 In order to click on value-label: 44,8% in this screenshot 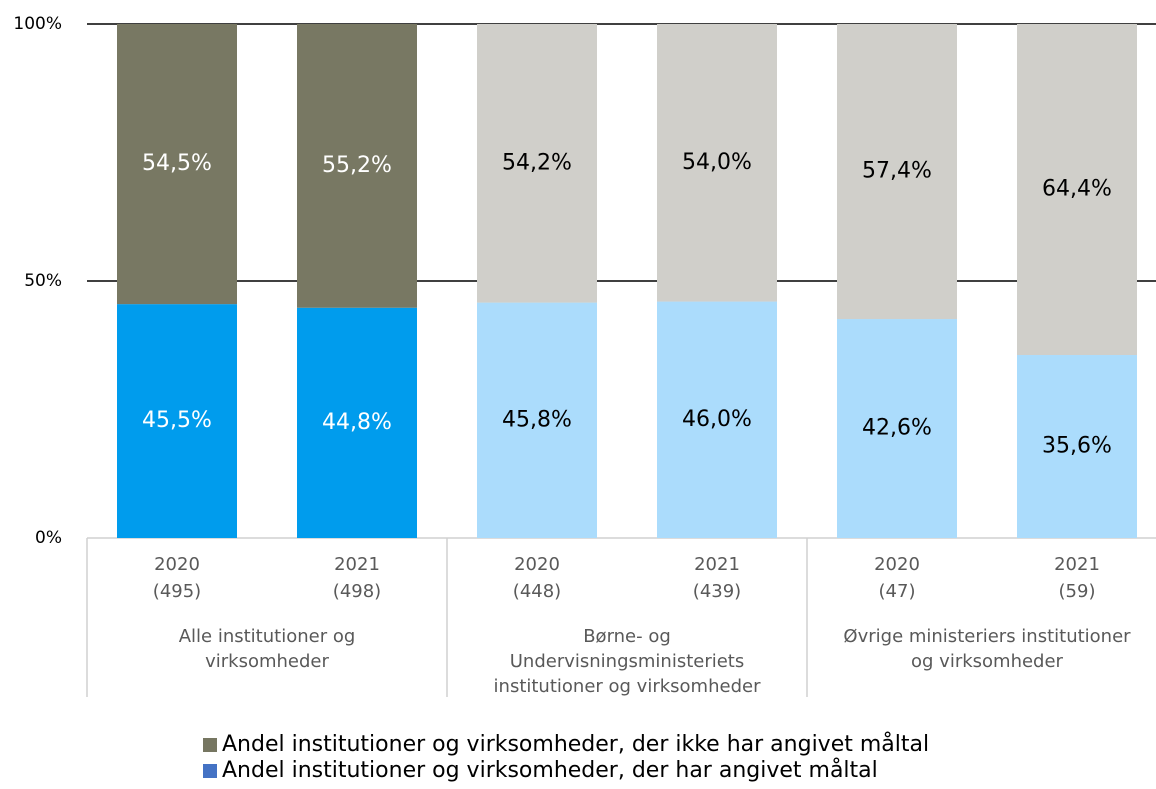, I will do `click(357, 422)`.